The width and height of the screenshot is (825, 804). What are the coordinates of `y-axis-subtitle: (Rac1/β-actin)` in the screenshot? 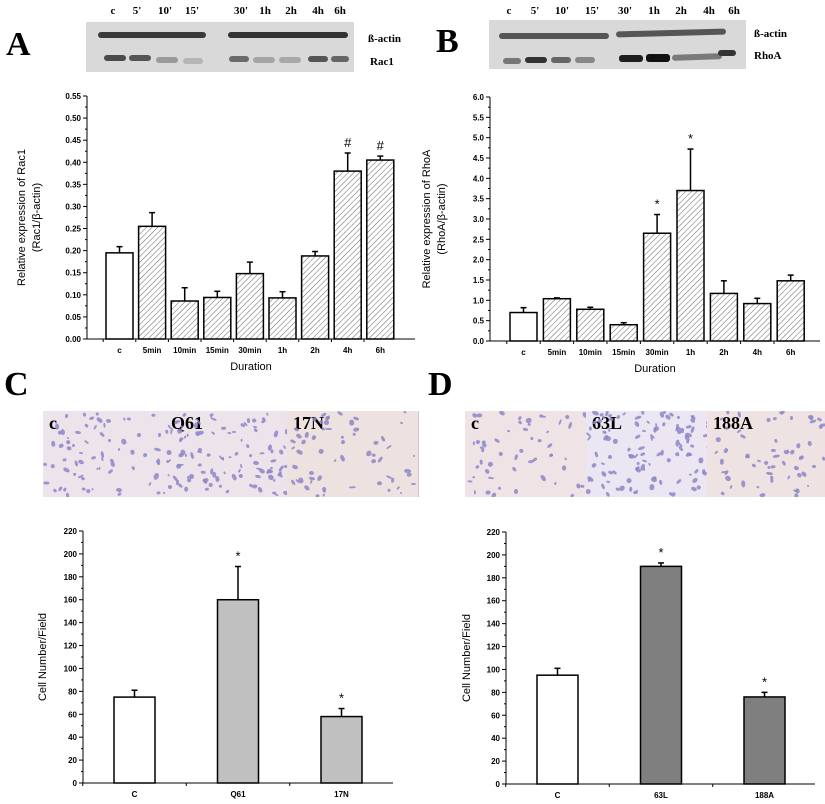 It's located at (37, 217).